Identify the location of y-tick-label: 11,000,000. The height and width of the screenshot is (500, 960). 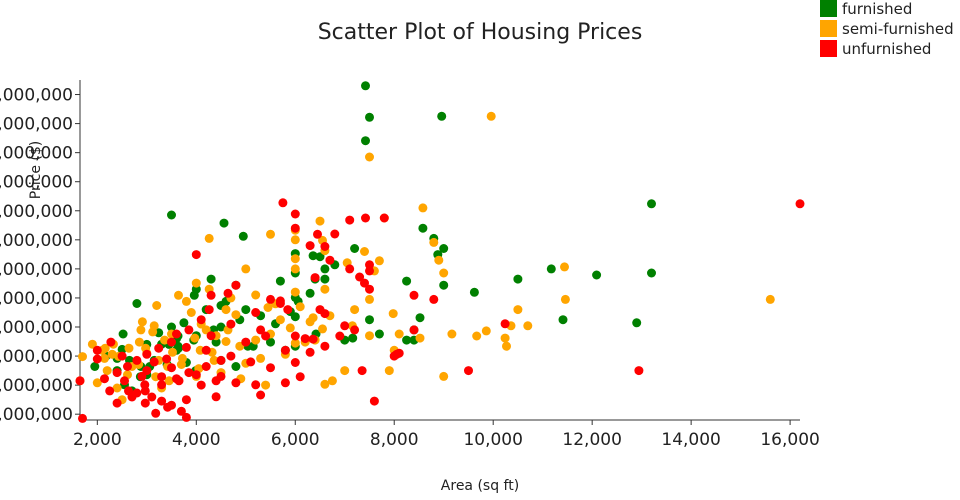
(36, 154).